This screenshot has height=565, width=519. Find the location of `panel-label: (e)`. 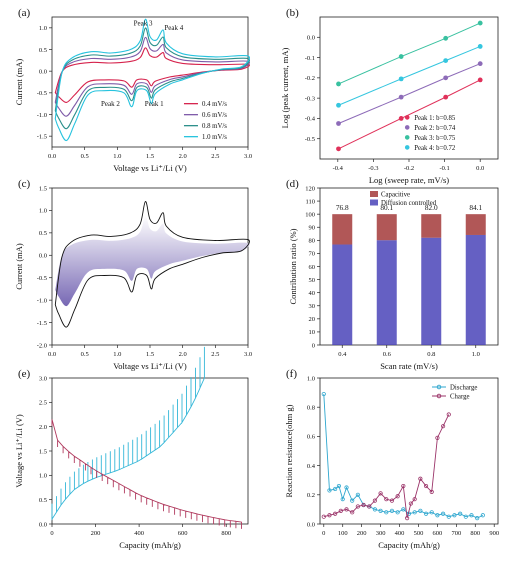

panel-label: (e) is located at coordinates (24, 374).